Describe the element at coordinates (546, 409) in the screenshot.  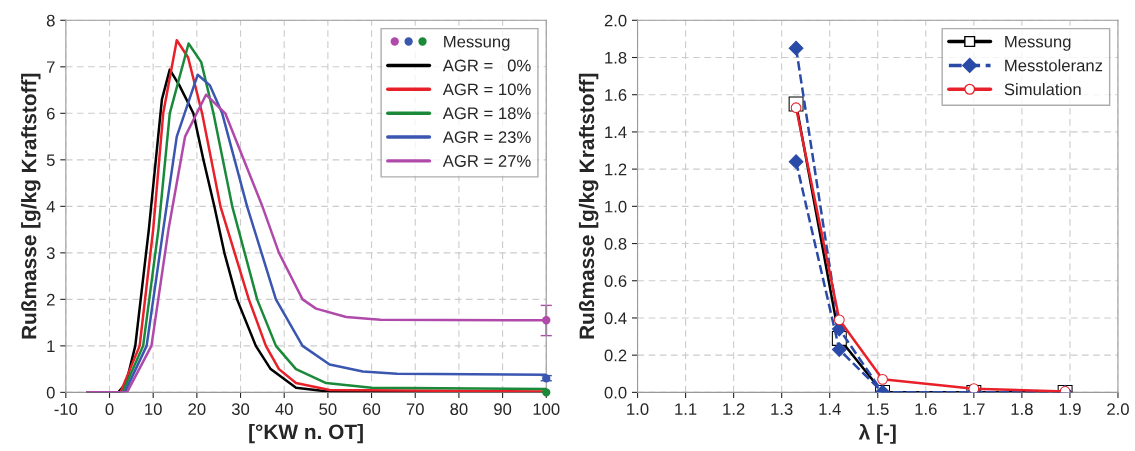
I see `x-tick-label: 100` at that location.